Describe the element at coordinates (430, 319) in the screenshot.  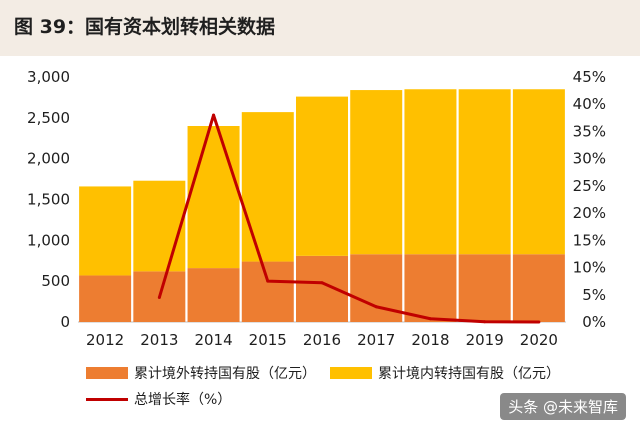
I see `growth-point-2018` at that location.